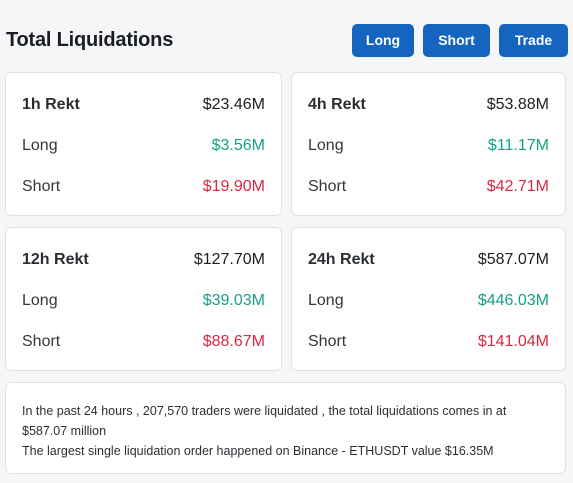 This screenshot has width=573, height=483. What do you see at coordinates (428, 260) in the screenshot?
I see `card-header-row: 24h Rekt $587.07M` at bounding box center [428, 260].